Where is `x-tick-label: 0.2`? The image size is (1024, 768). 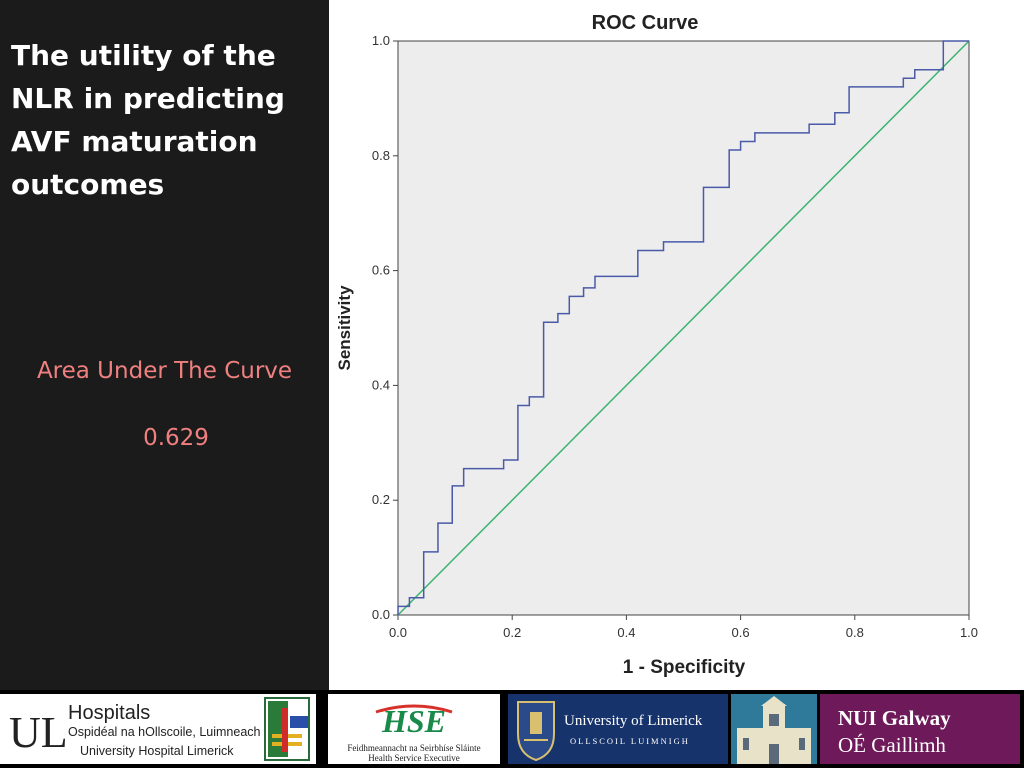
x-tick-label: 0.2 is located at coordinates (512, 632).